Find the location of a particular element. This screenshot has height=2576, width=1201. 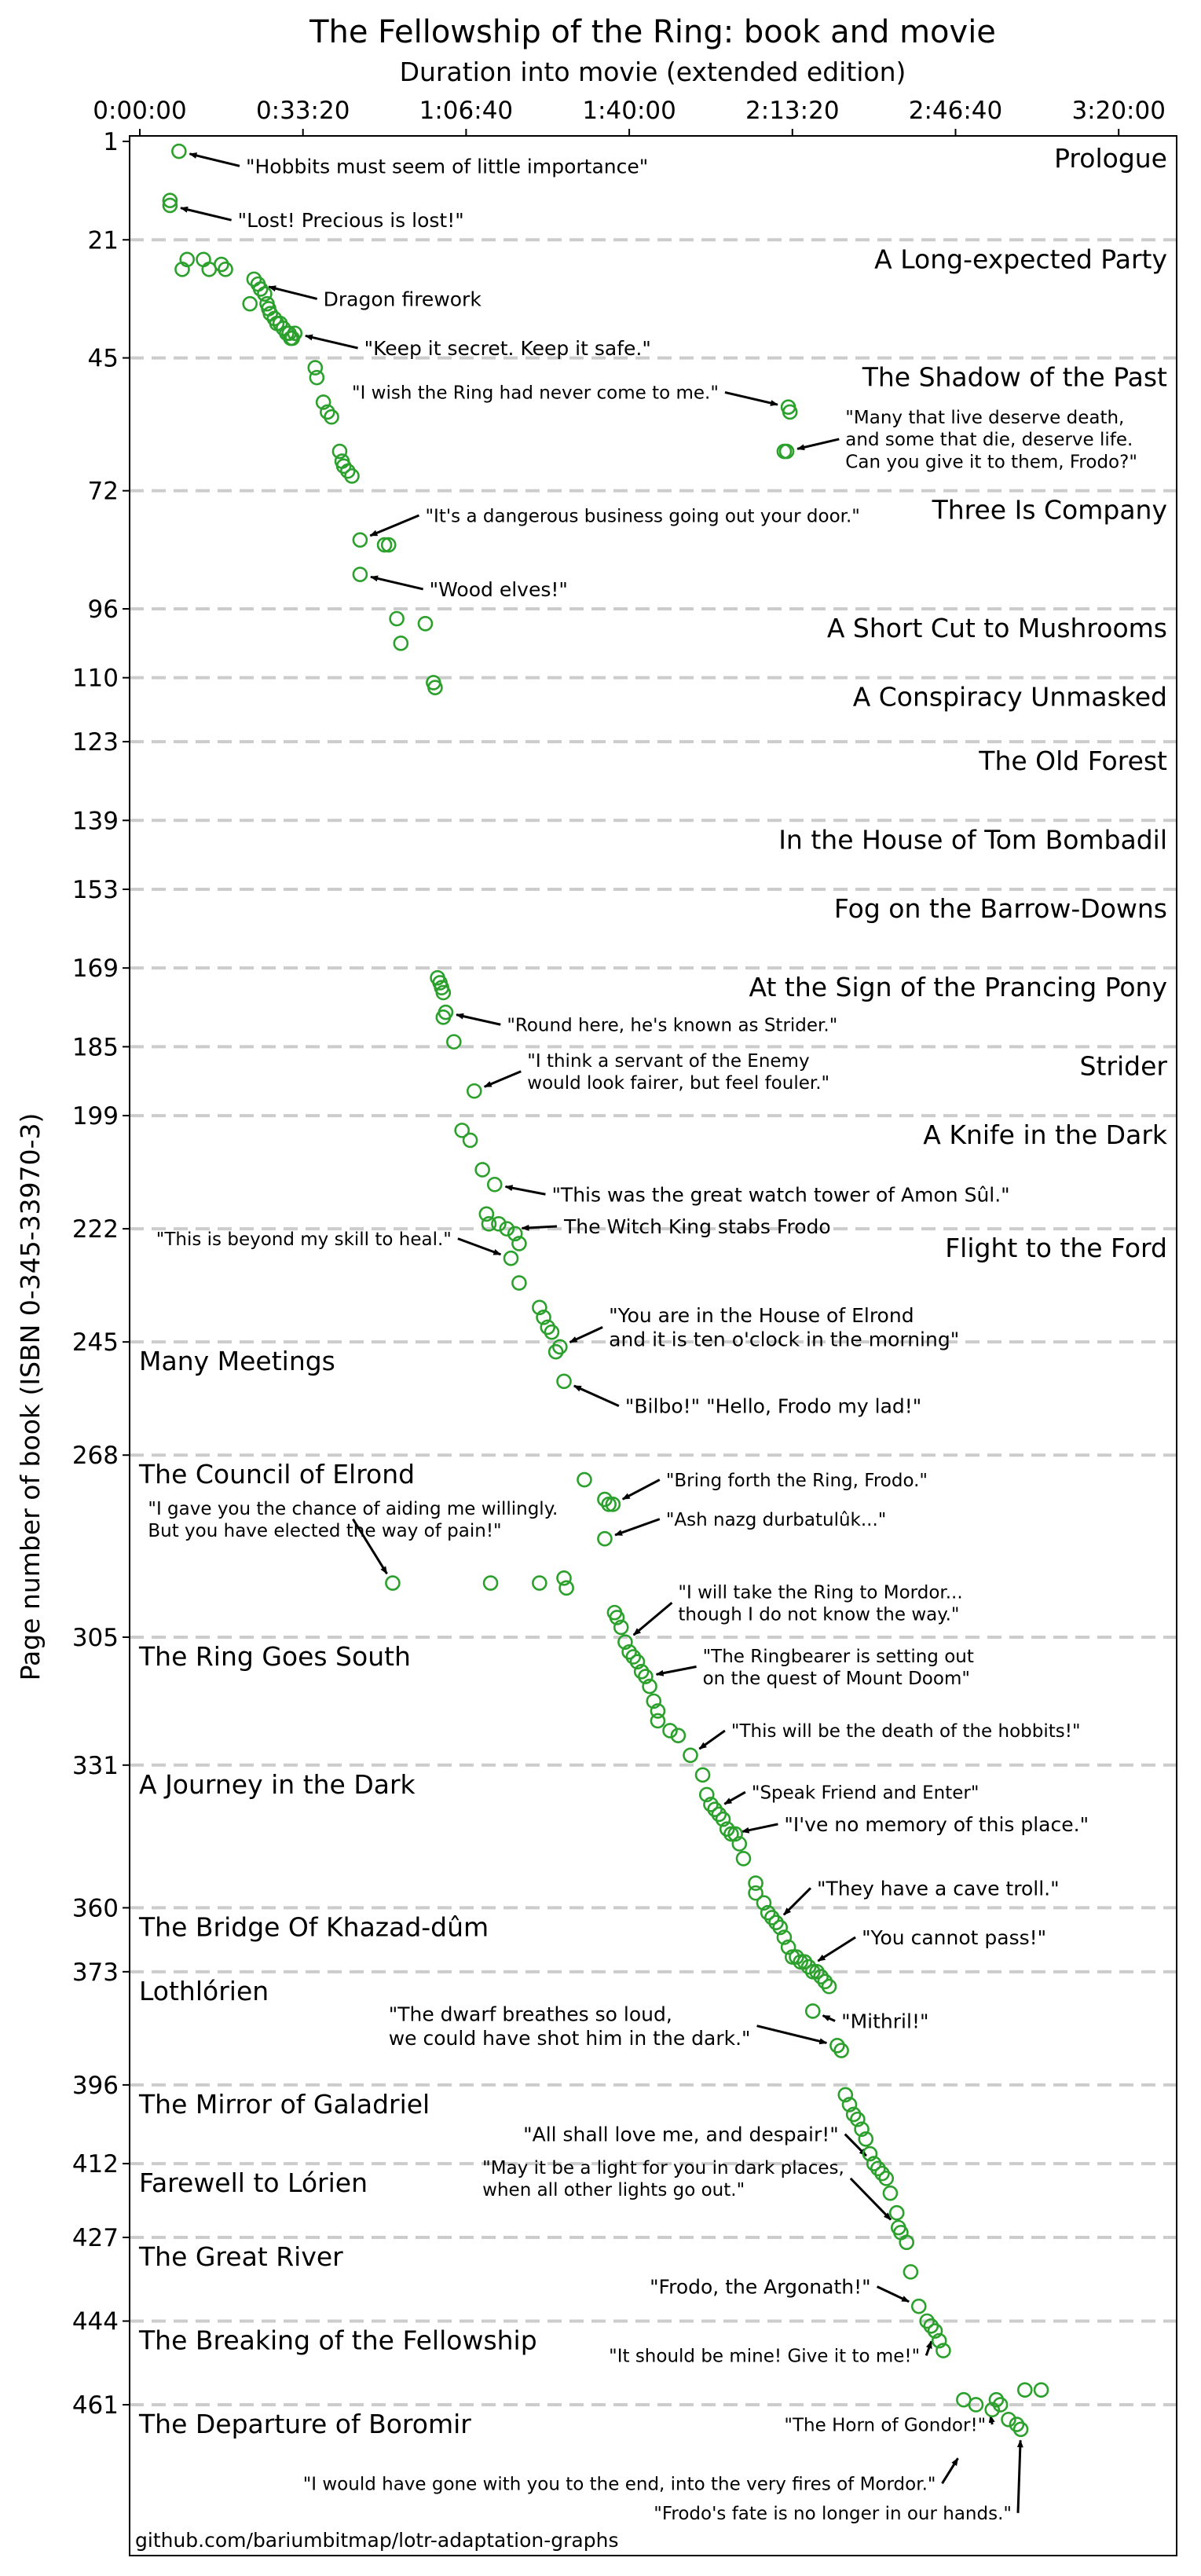

y-tick-label: 21 is located at coordinates (103, 240).